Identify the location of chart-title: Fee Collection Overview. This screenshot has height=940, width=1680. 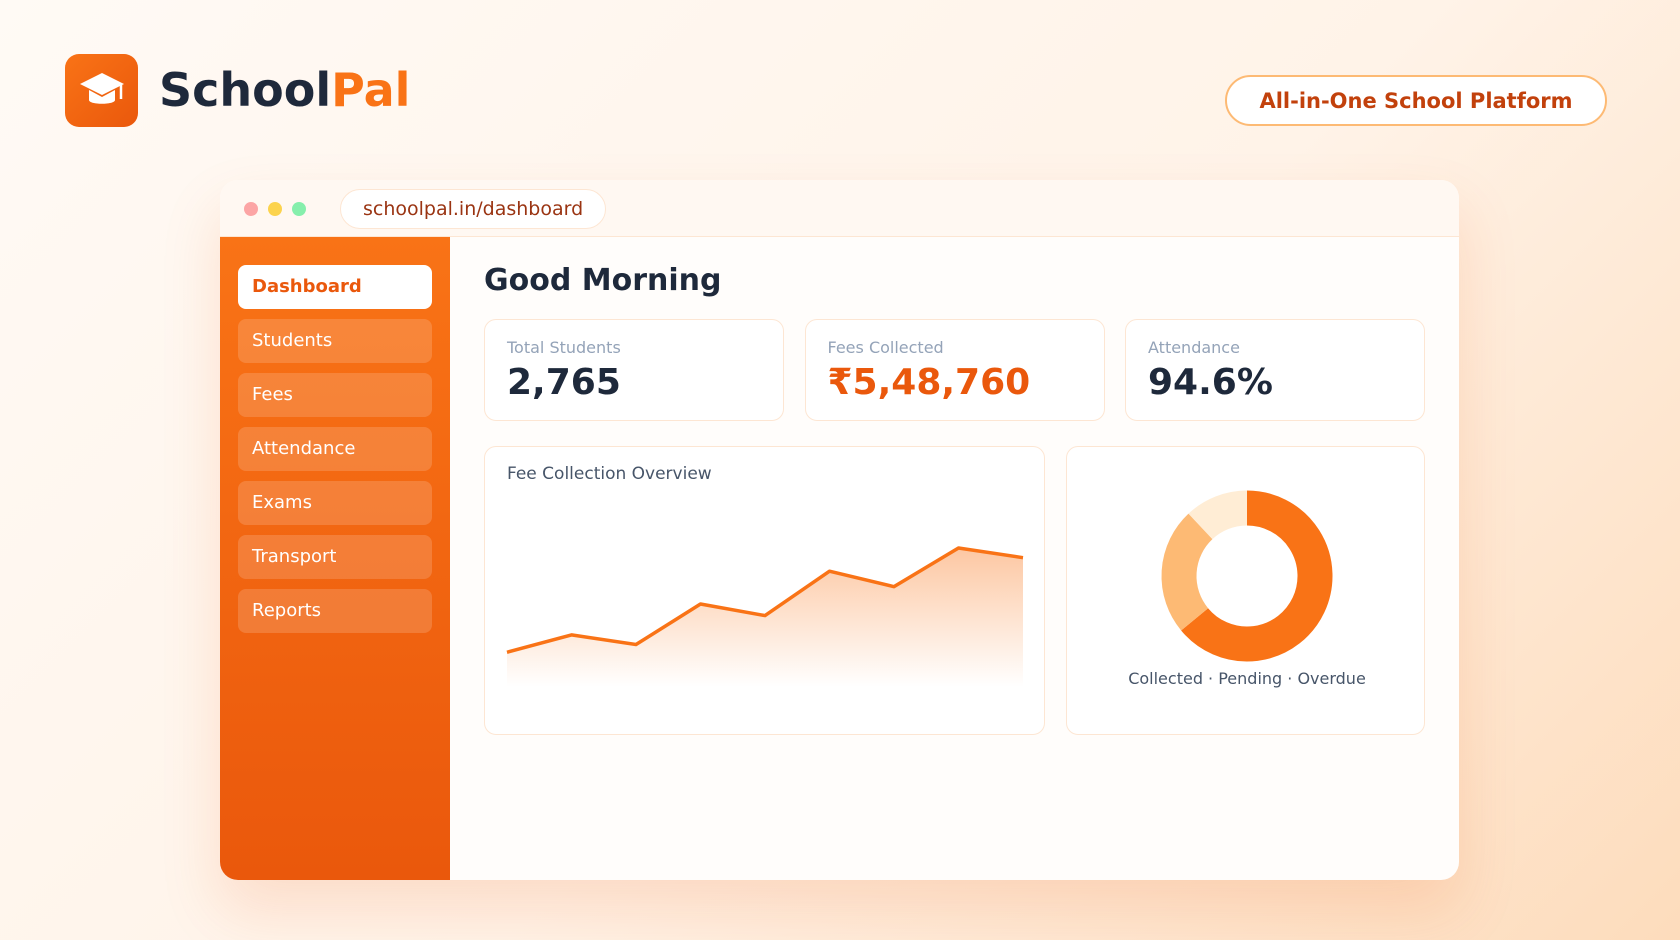
(609, 474).